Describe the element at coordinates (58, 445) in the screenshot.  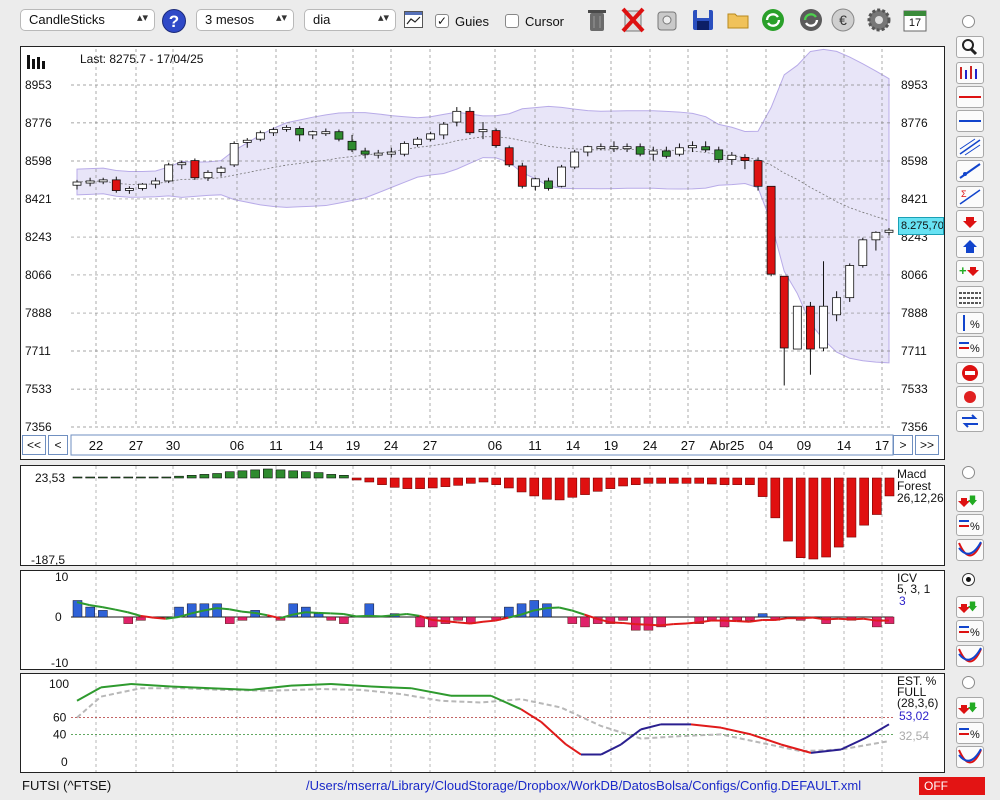
I see `nav-prev-button: <` at that location.